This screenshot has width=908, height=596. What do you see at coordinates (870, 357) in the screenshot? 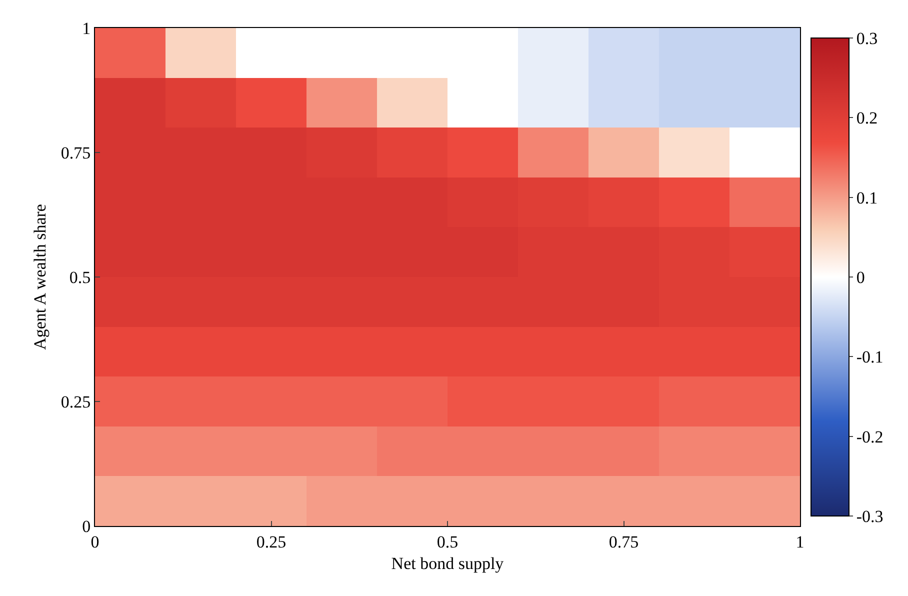
I see `color-bar-label: -0.1` at bounding box center [870, 357].